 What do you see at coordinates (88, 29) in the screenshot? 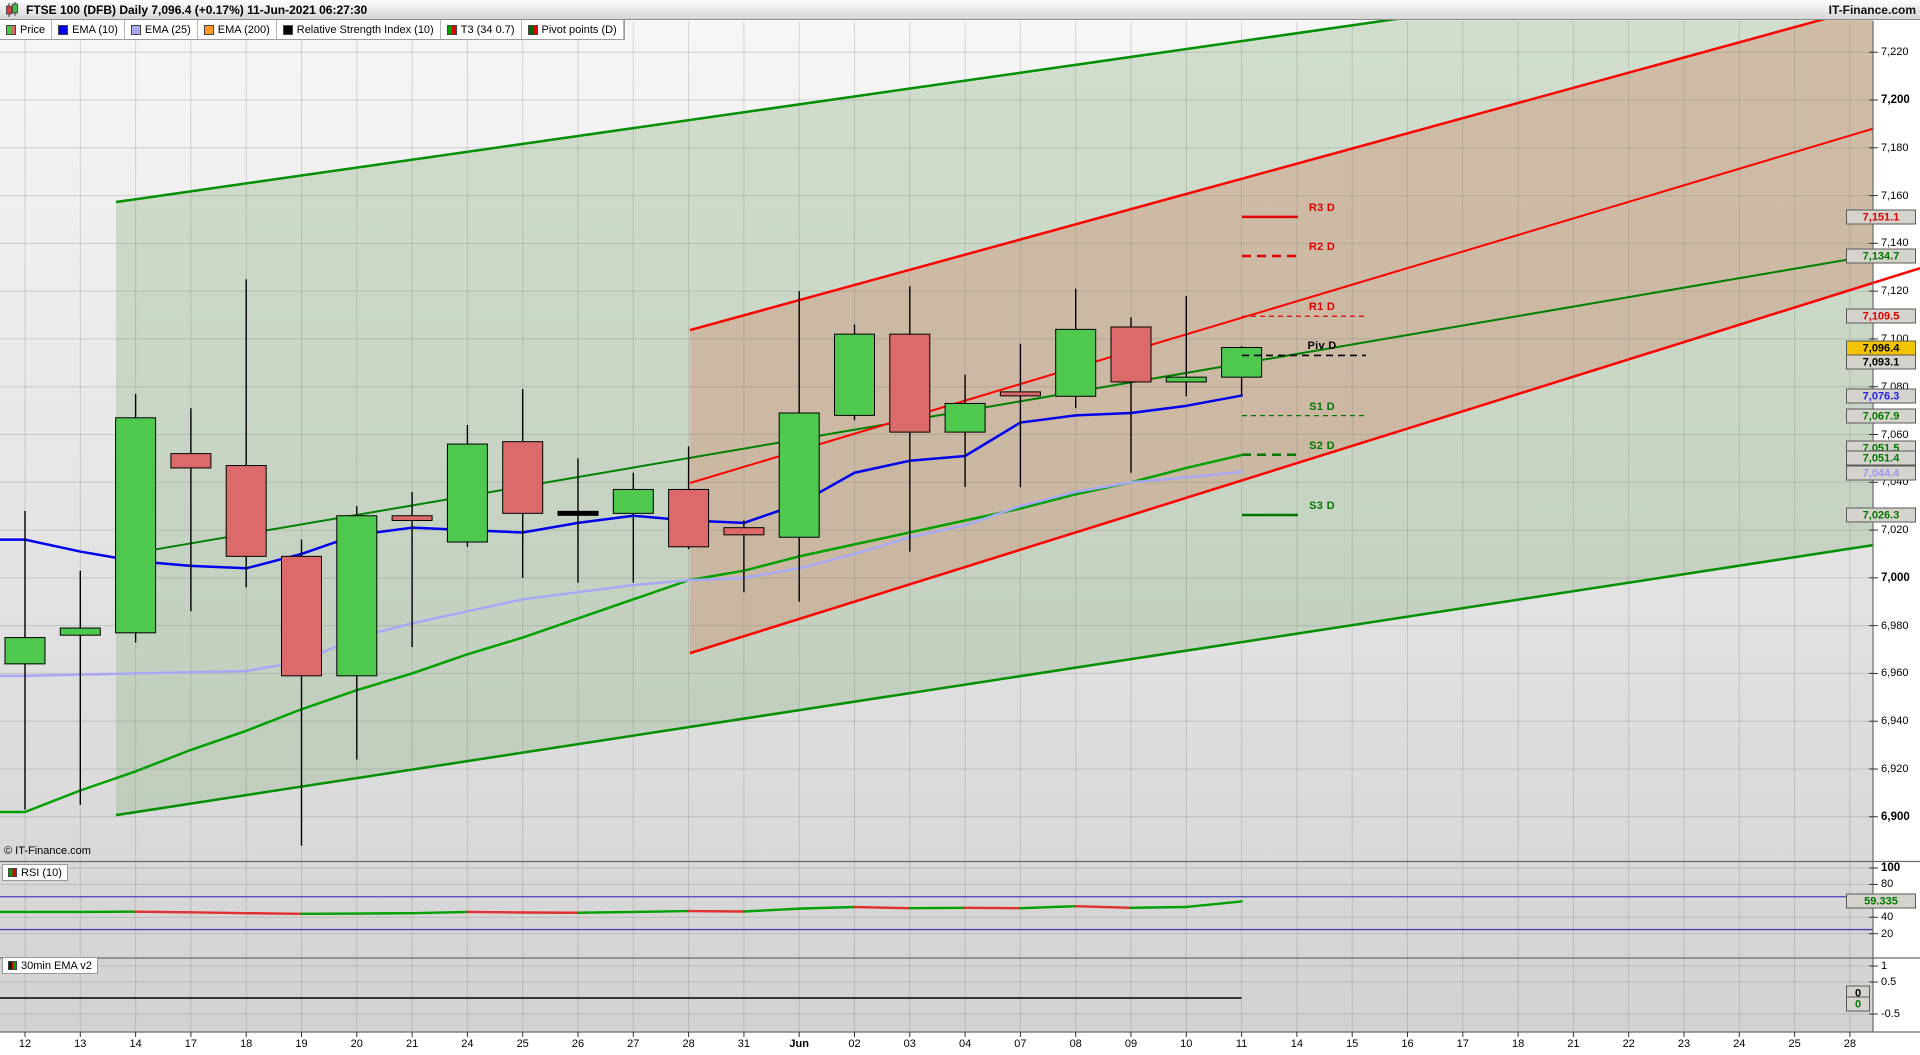
I see `legend-item-ema-10-: EMA (10)` at bounding box center [88, 29].